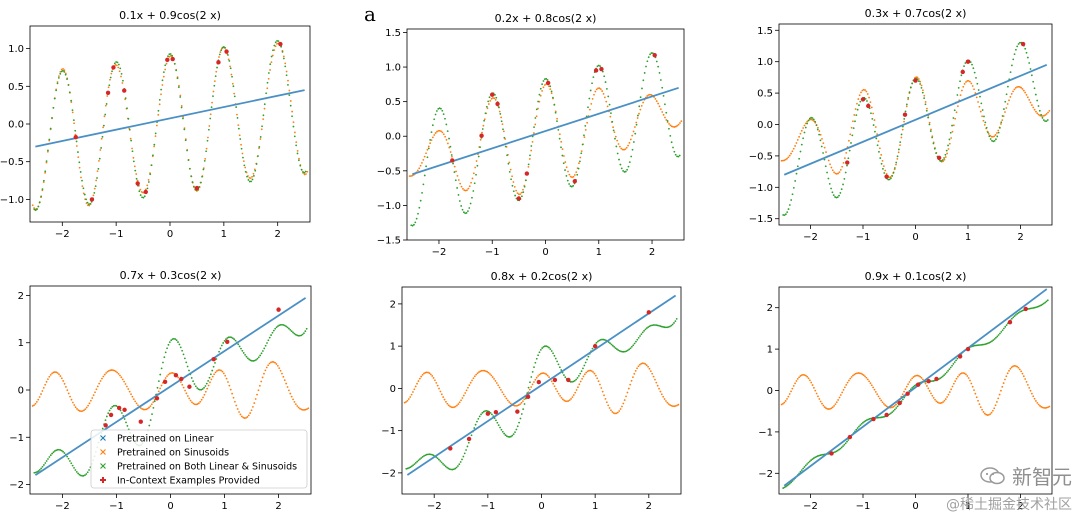  What do you see at coordinates (1009, 487) in the screenshot?
I see `watermark: 新智元 @稀土掘金技术社区` at bounding box center [1009, 487].